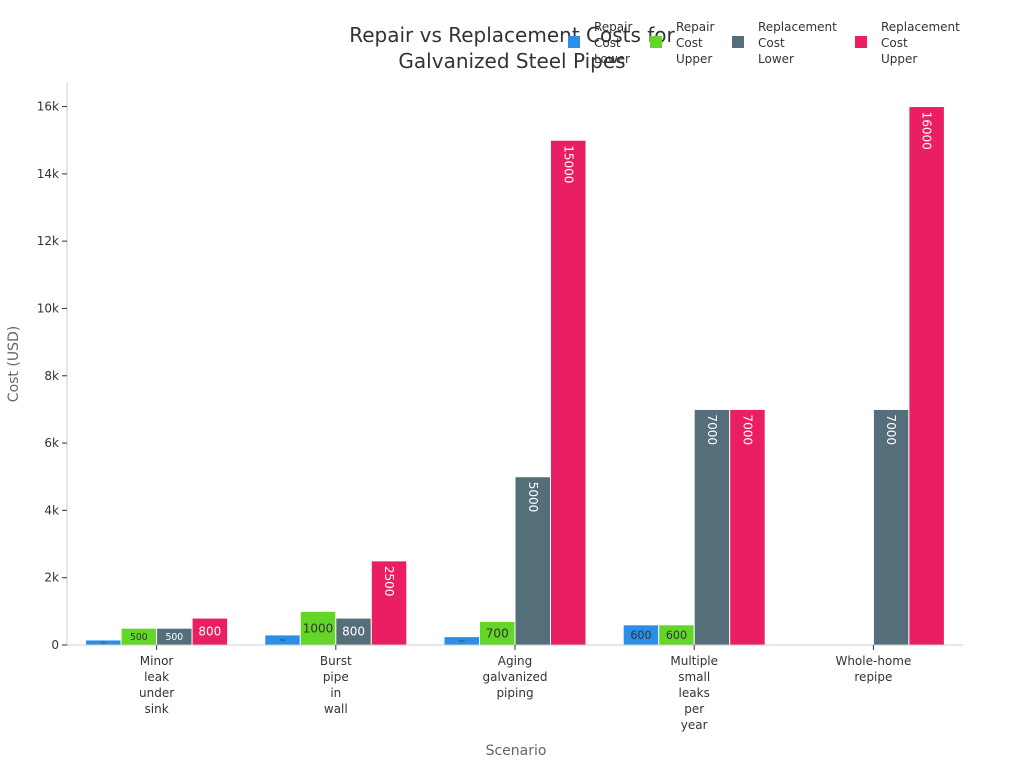 The height and width of the screenshot is (772, 1024). What do you see at coordinates (51, 510) in the screenshot?
I see `y-tick-label: 4k` at bounding box center [51, 510].